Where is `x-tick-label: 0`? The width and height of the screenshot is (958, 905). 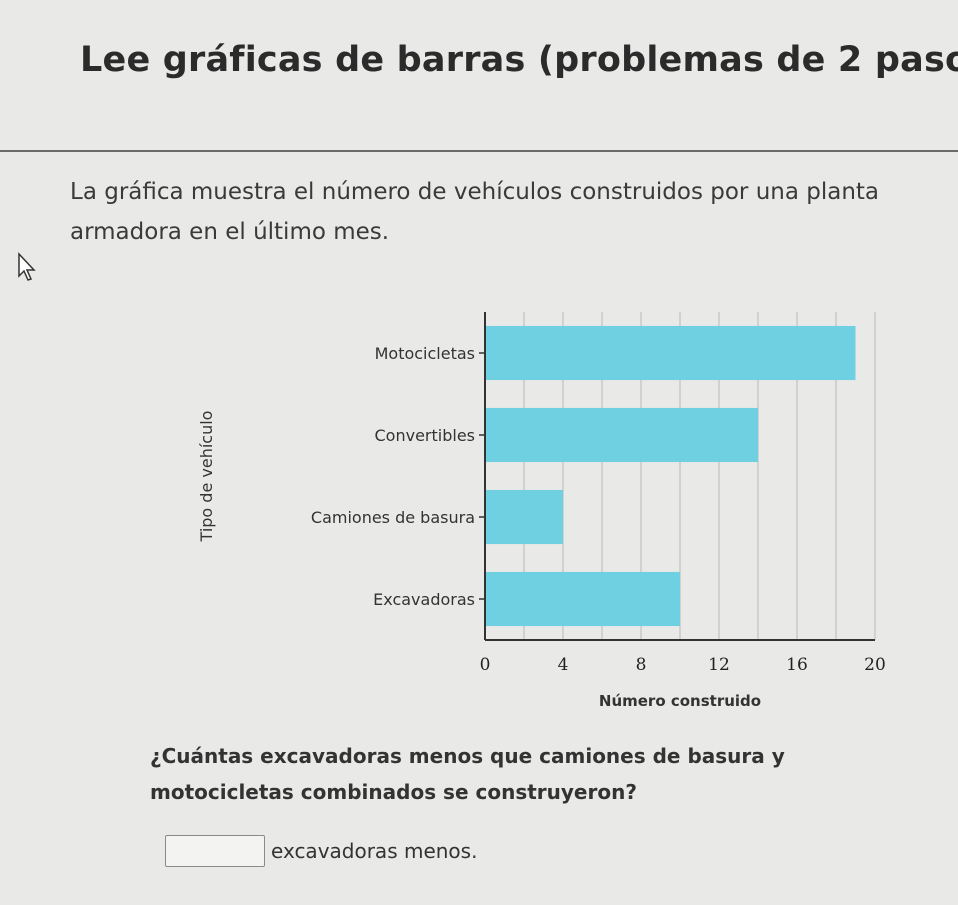 x-tick-label: 0 is located at coordinates (485, 665).